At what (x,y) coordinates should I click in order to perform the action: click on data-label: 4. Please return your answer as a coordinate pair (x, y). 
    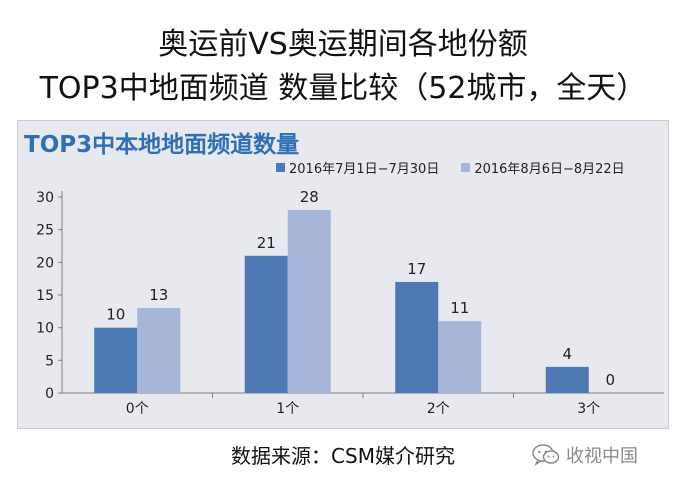
    Looking at the image, I should click on (567, 354).